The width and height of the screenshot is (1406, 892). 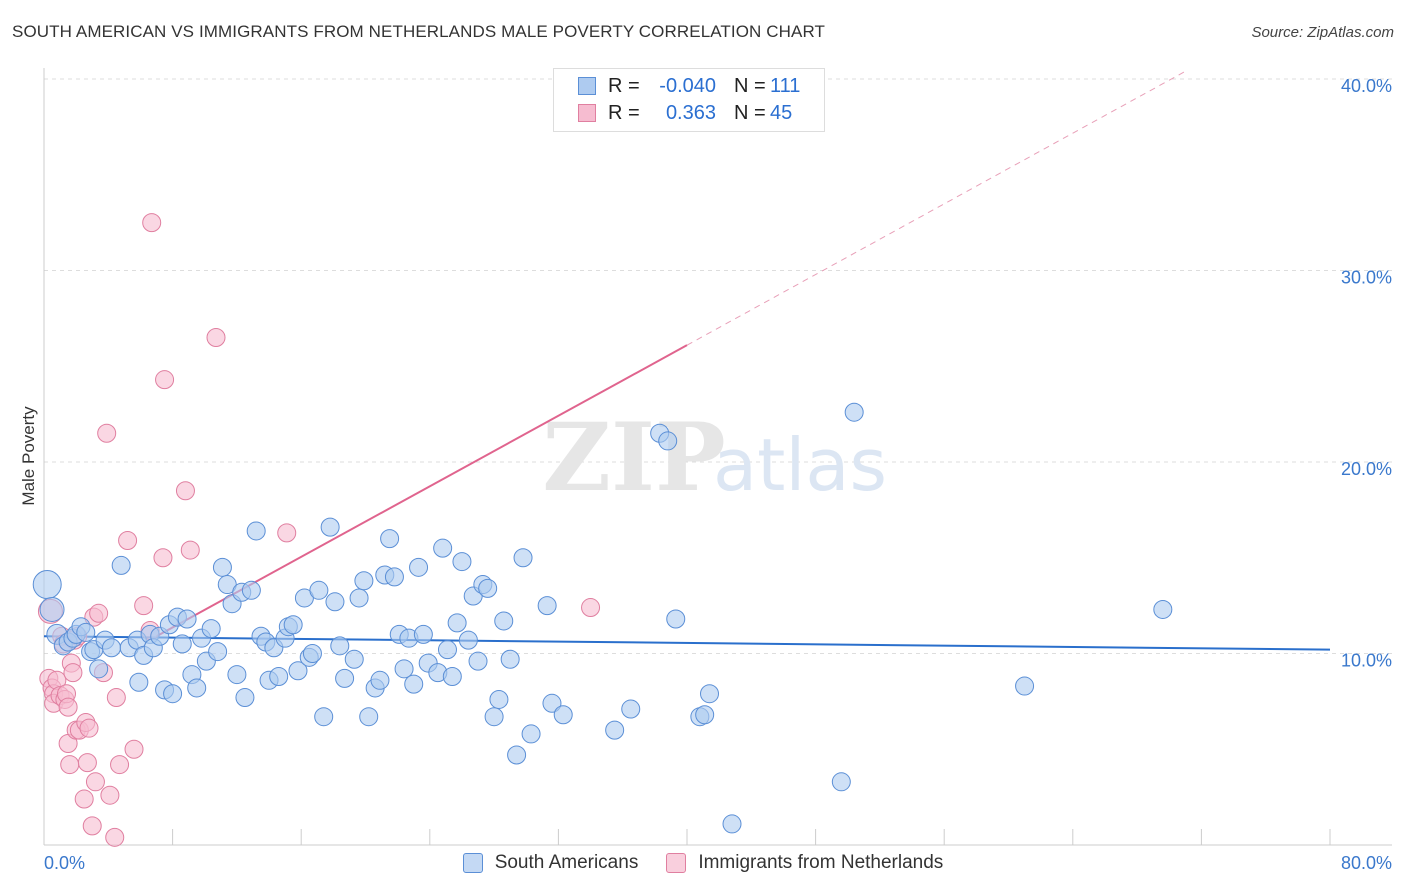 I want to click on bottom-legend-netherlands: Immigrants from Netherlands, so click(x=804, y=863).